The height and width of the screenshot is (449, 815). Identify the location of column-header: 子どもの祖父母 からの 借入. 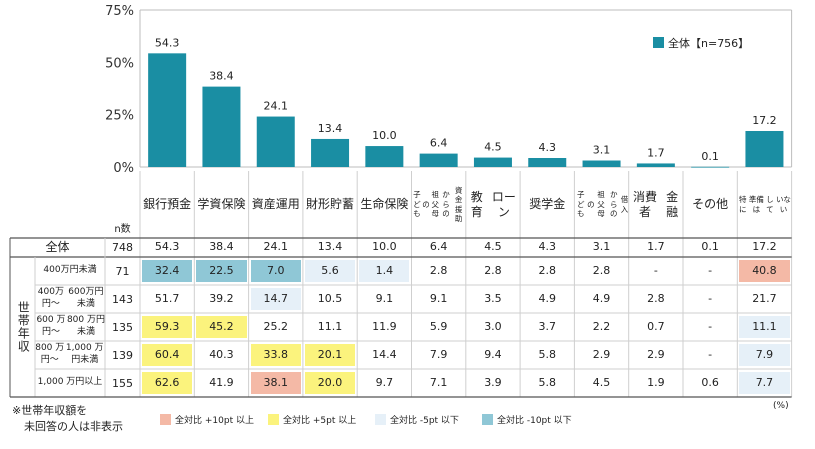
(601, 204).